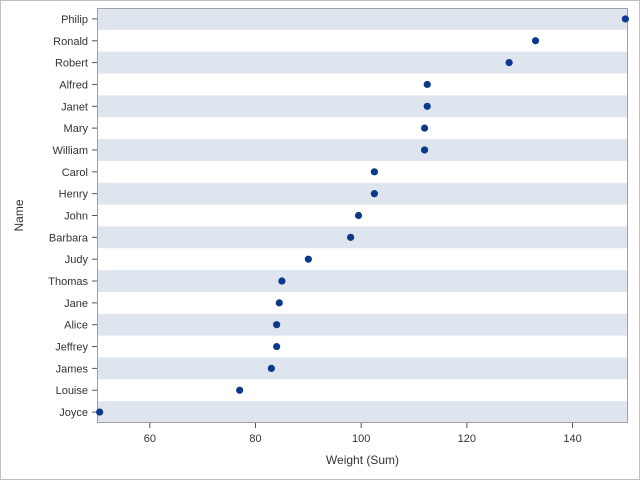  Describe the element at coordinates (255, 439) in the screenshot. I see `x-tick-label: 80` at that location.